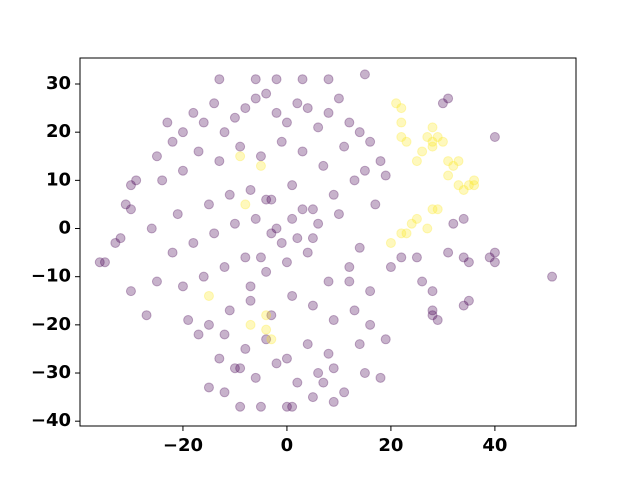  I want to click on y-tick-label: 20, so click(58, 131).